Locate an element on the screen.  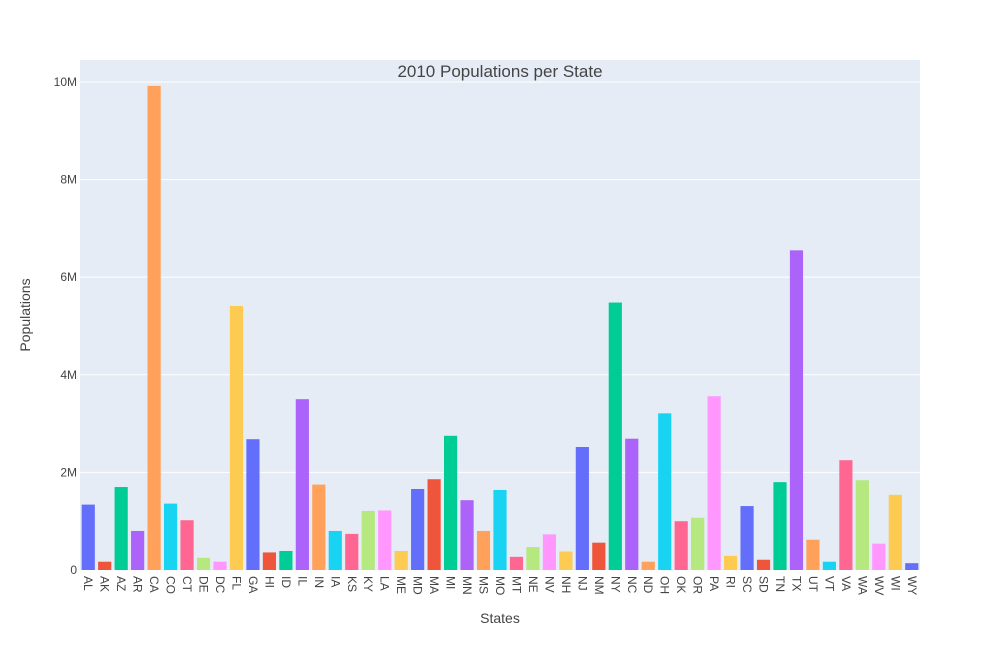
x-tick-label: AZ is located at coordinates (121, 583).